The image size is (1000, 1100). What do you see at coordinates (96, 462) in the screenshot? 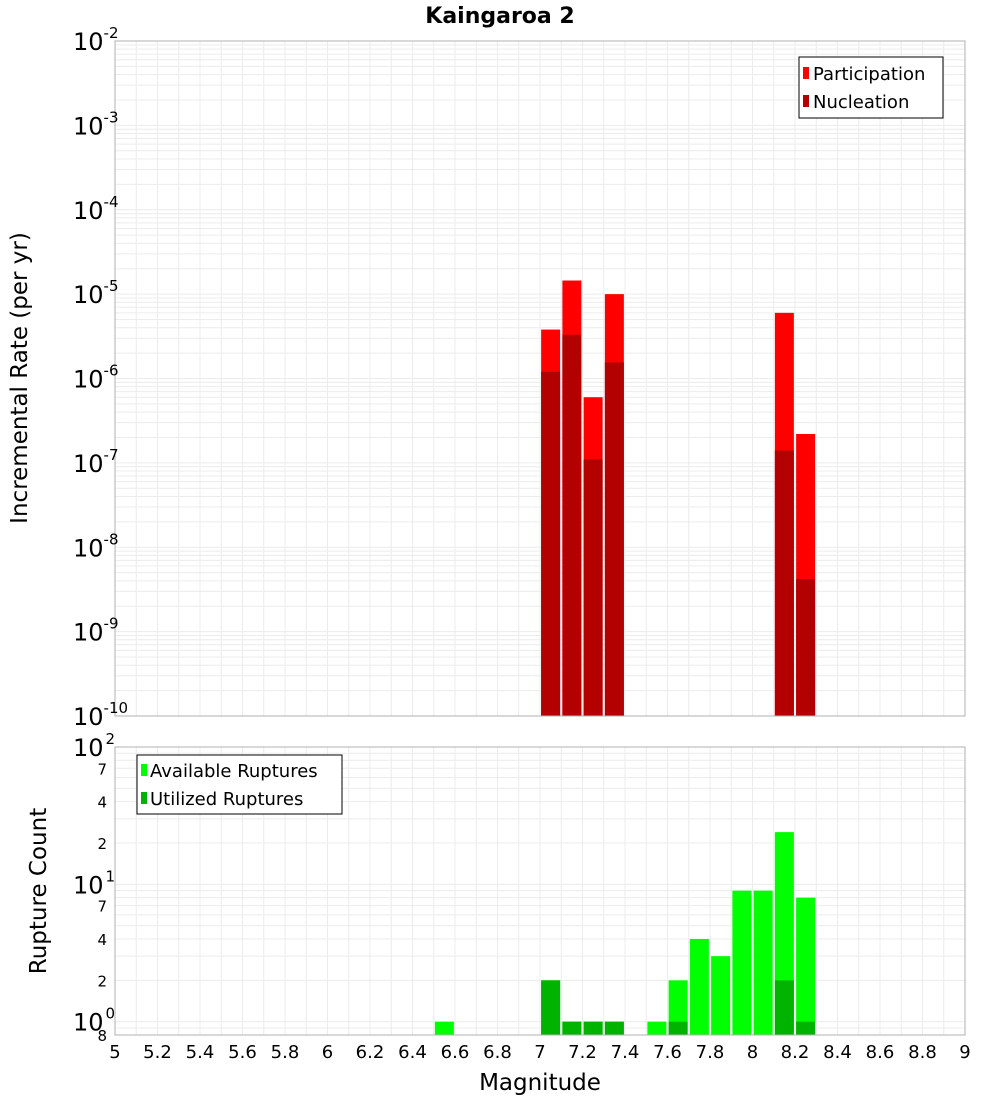
I see `rate-y-tick-label: 10⁻⁷` at bounding box center [96, 462].